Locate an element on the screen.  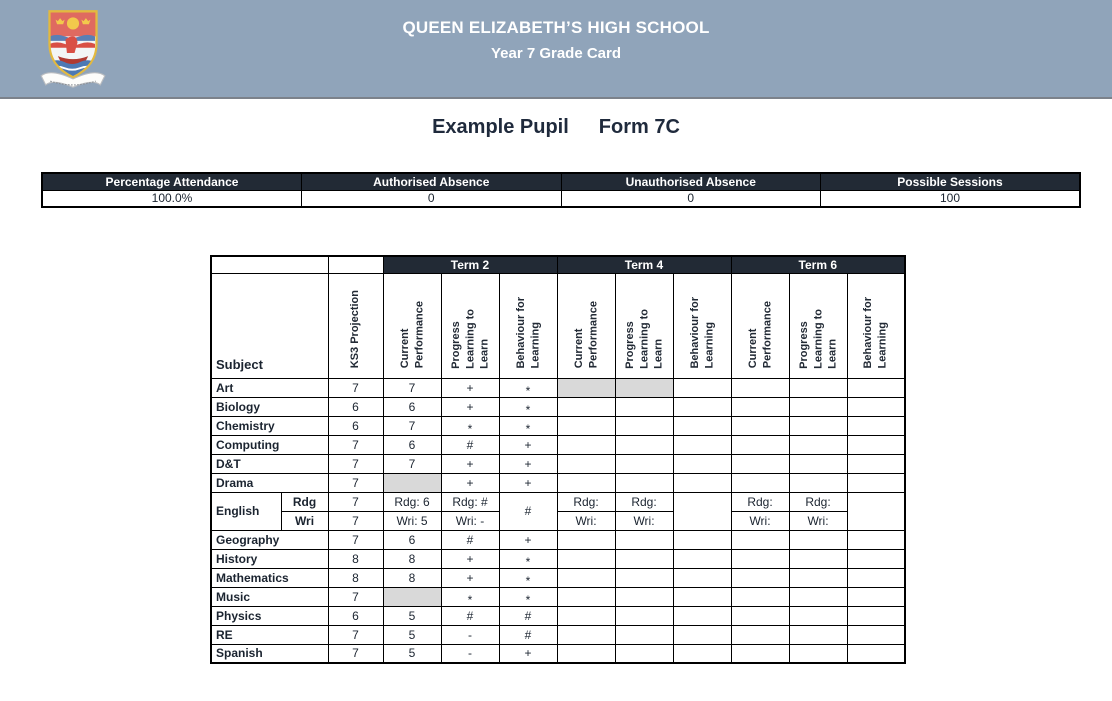
col-header-term-4-current: Current Performance is located at coordinates (586, 325).